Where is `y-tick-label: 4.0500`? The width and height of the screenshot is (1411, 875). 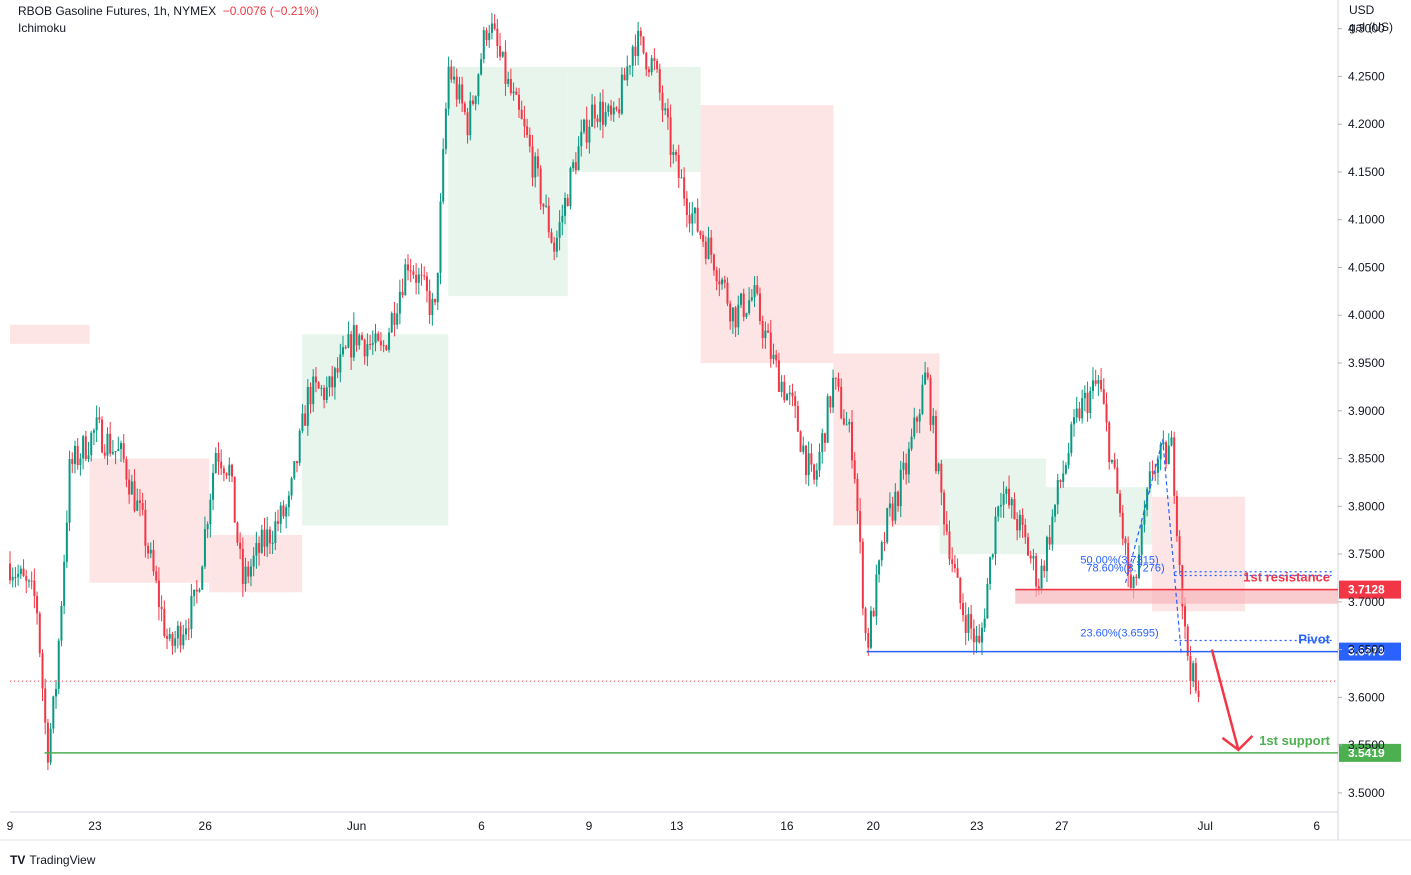
y-tick-label: 4.0500 is located at coordinates (1366, 267).